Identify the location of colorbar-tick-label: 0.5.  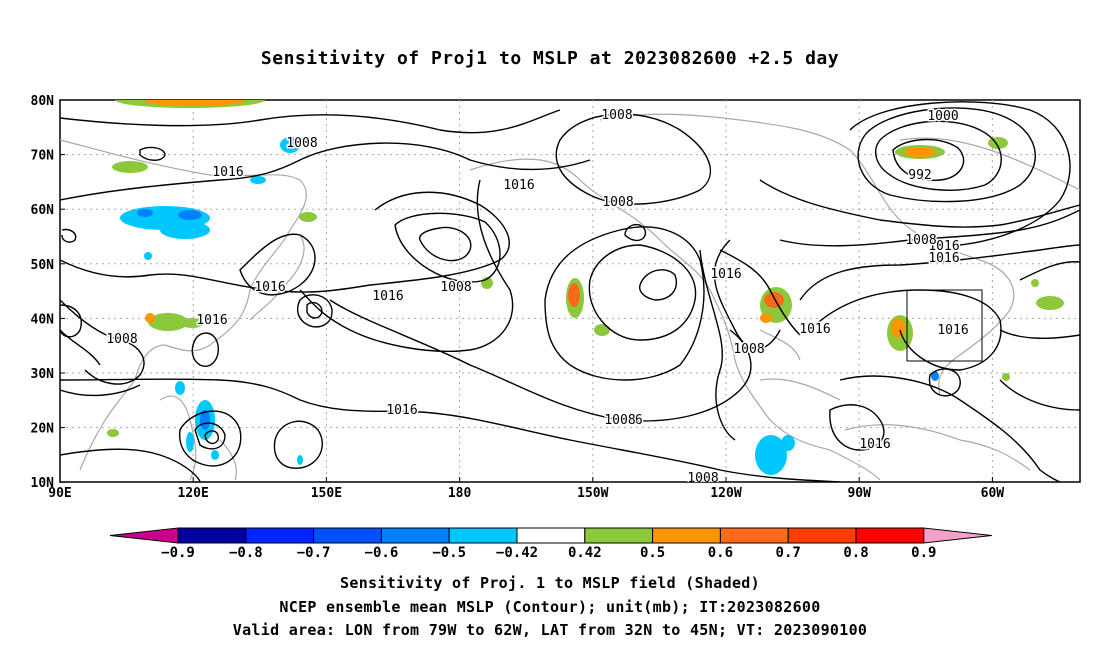
(652, 553).